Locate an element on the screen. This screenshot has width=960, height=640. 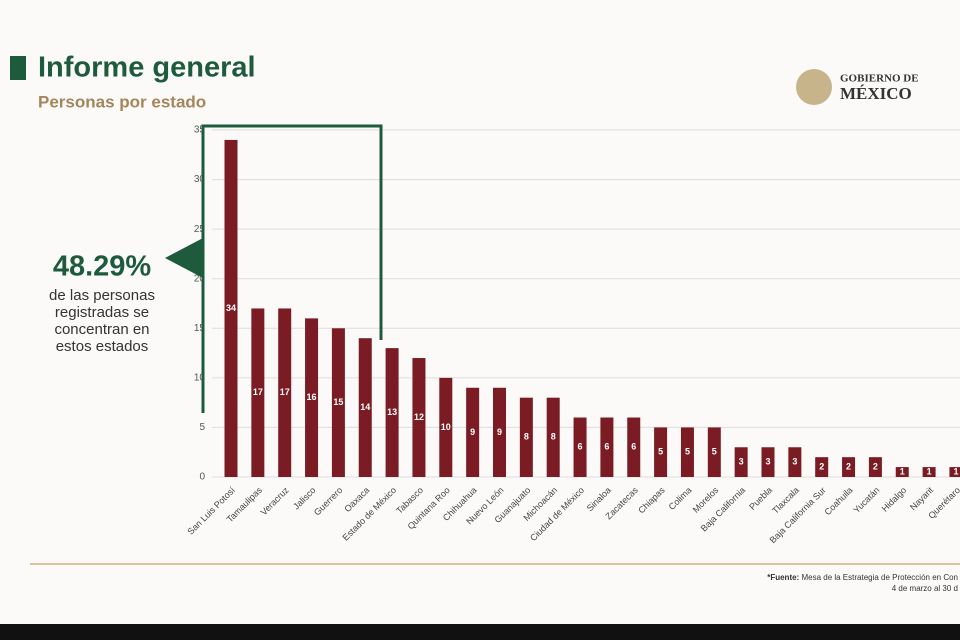
logo-seal is located at coordinates (814, 87).